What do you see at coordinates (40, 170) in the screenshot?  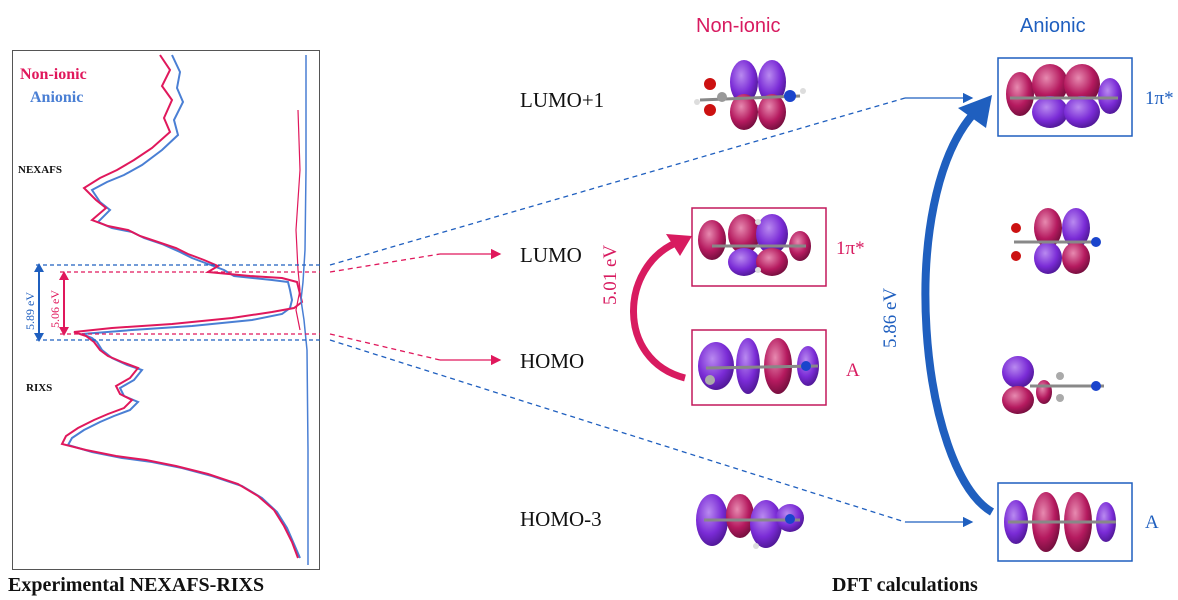 I see `nexafs-label: NEXAFS` at bounding box center [40, 170].